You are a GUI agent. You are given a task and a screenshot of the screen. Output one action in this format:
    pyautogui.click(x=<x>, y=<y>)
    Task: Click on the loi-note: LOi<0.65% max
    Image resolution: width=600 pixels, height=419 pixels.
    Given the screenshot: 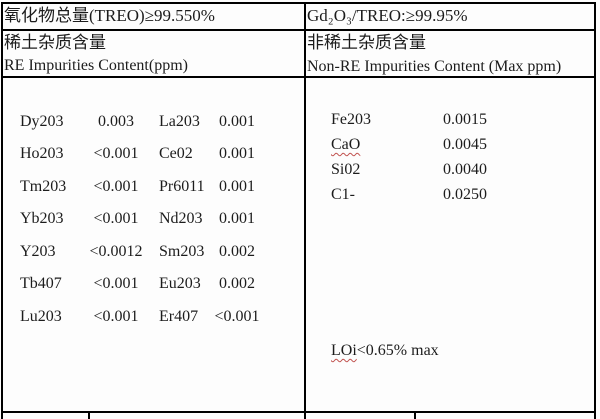 What is the action you would take?
    pyautogui.click(x=385, y=351)
    